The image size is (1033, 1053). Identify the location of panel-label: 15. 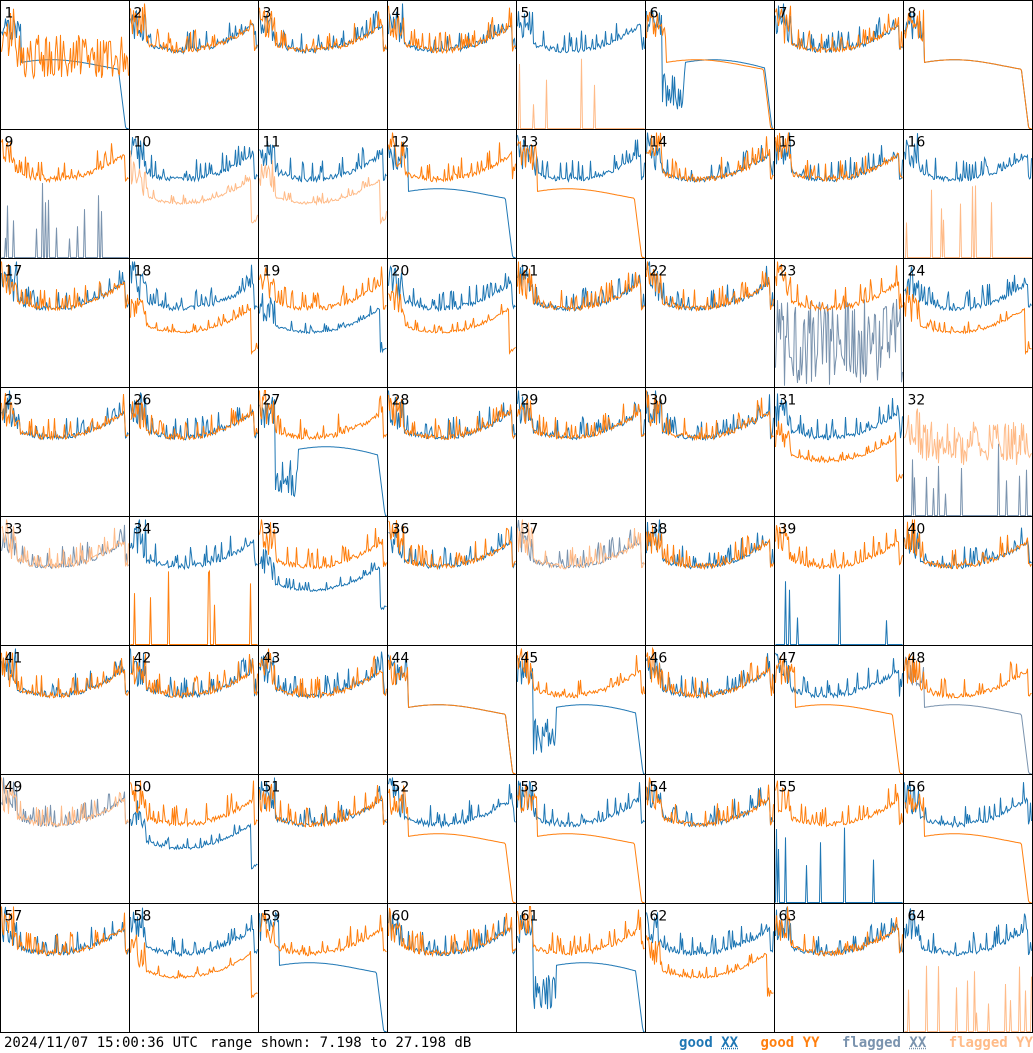
(788, 143).